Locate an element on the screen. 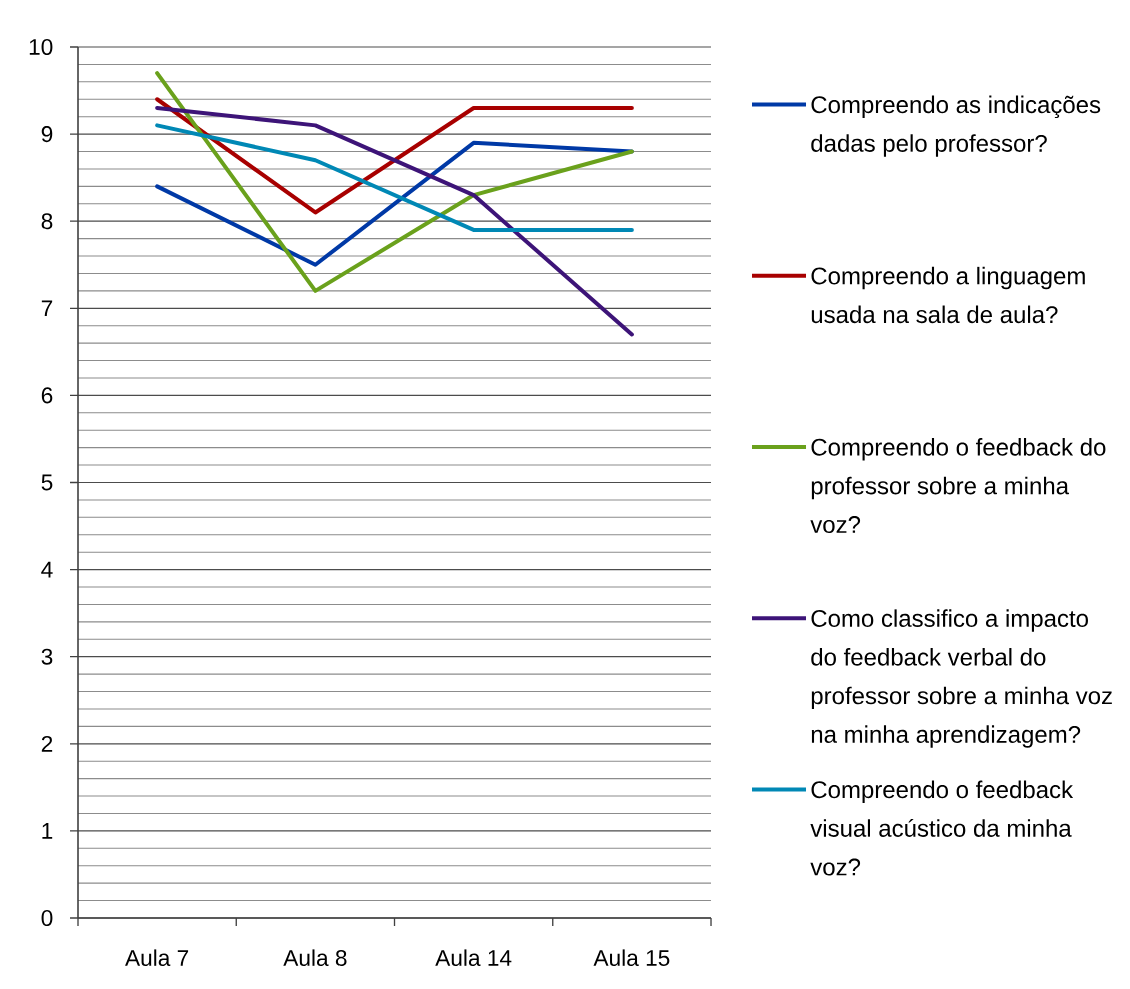 Image resolution: width=1130 pixels, height=989 pixels. x-tick-label: Aula 15 is located at coordinates (631, 958).